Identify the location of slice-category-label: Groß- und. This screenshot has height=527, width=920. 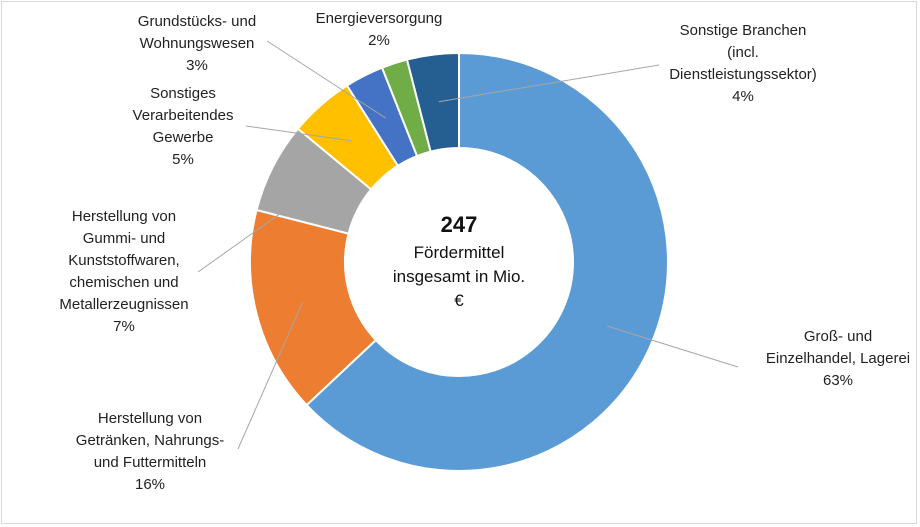
(838, 336).